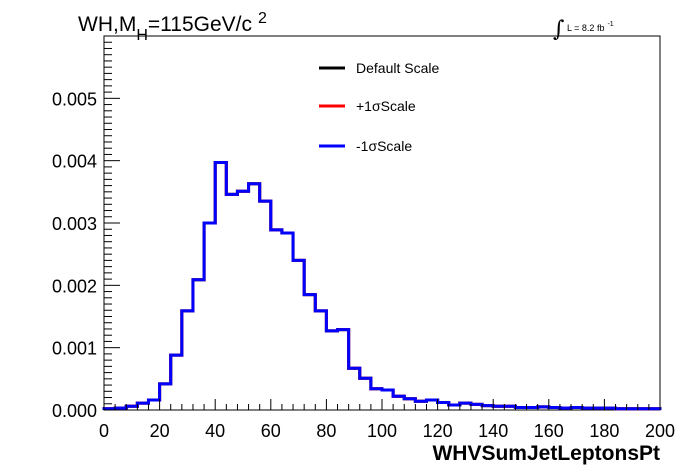 The width and height of the screenshot is (696, 472). I want to click on x-tick-label: 20, so click(160, 431).